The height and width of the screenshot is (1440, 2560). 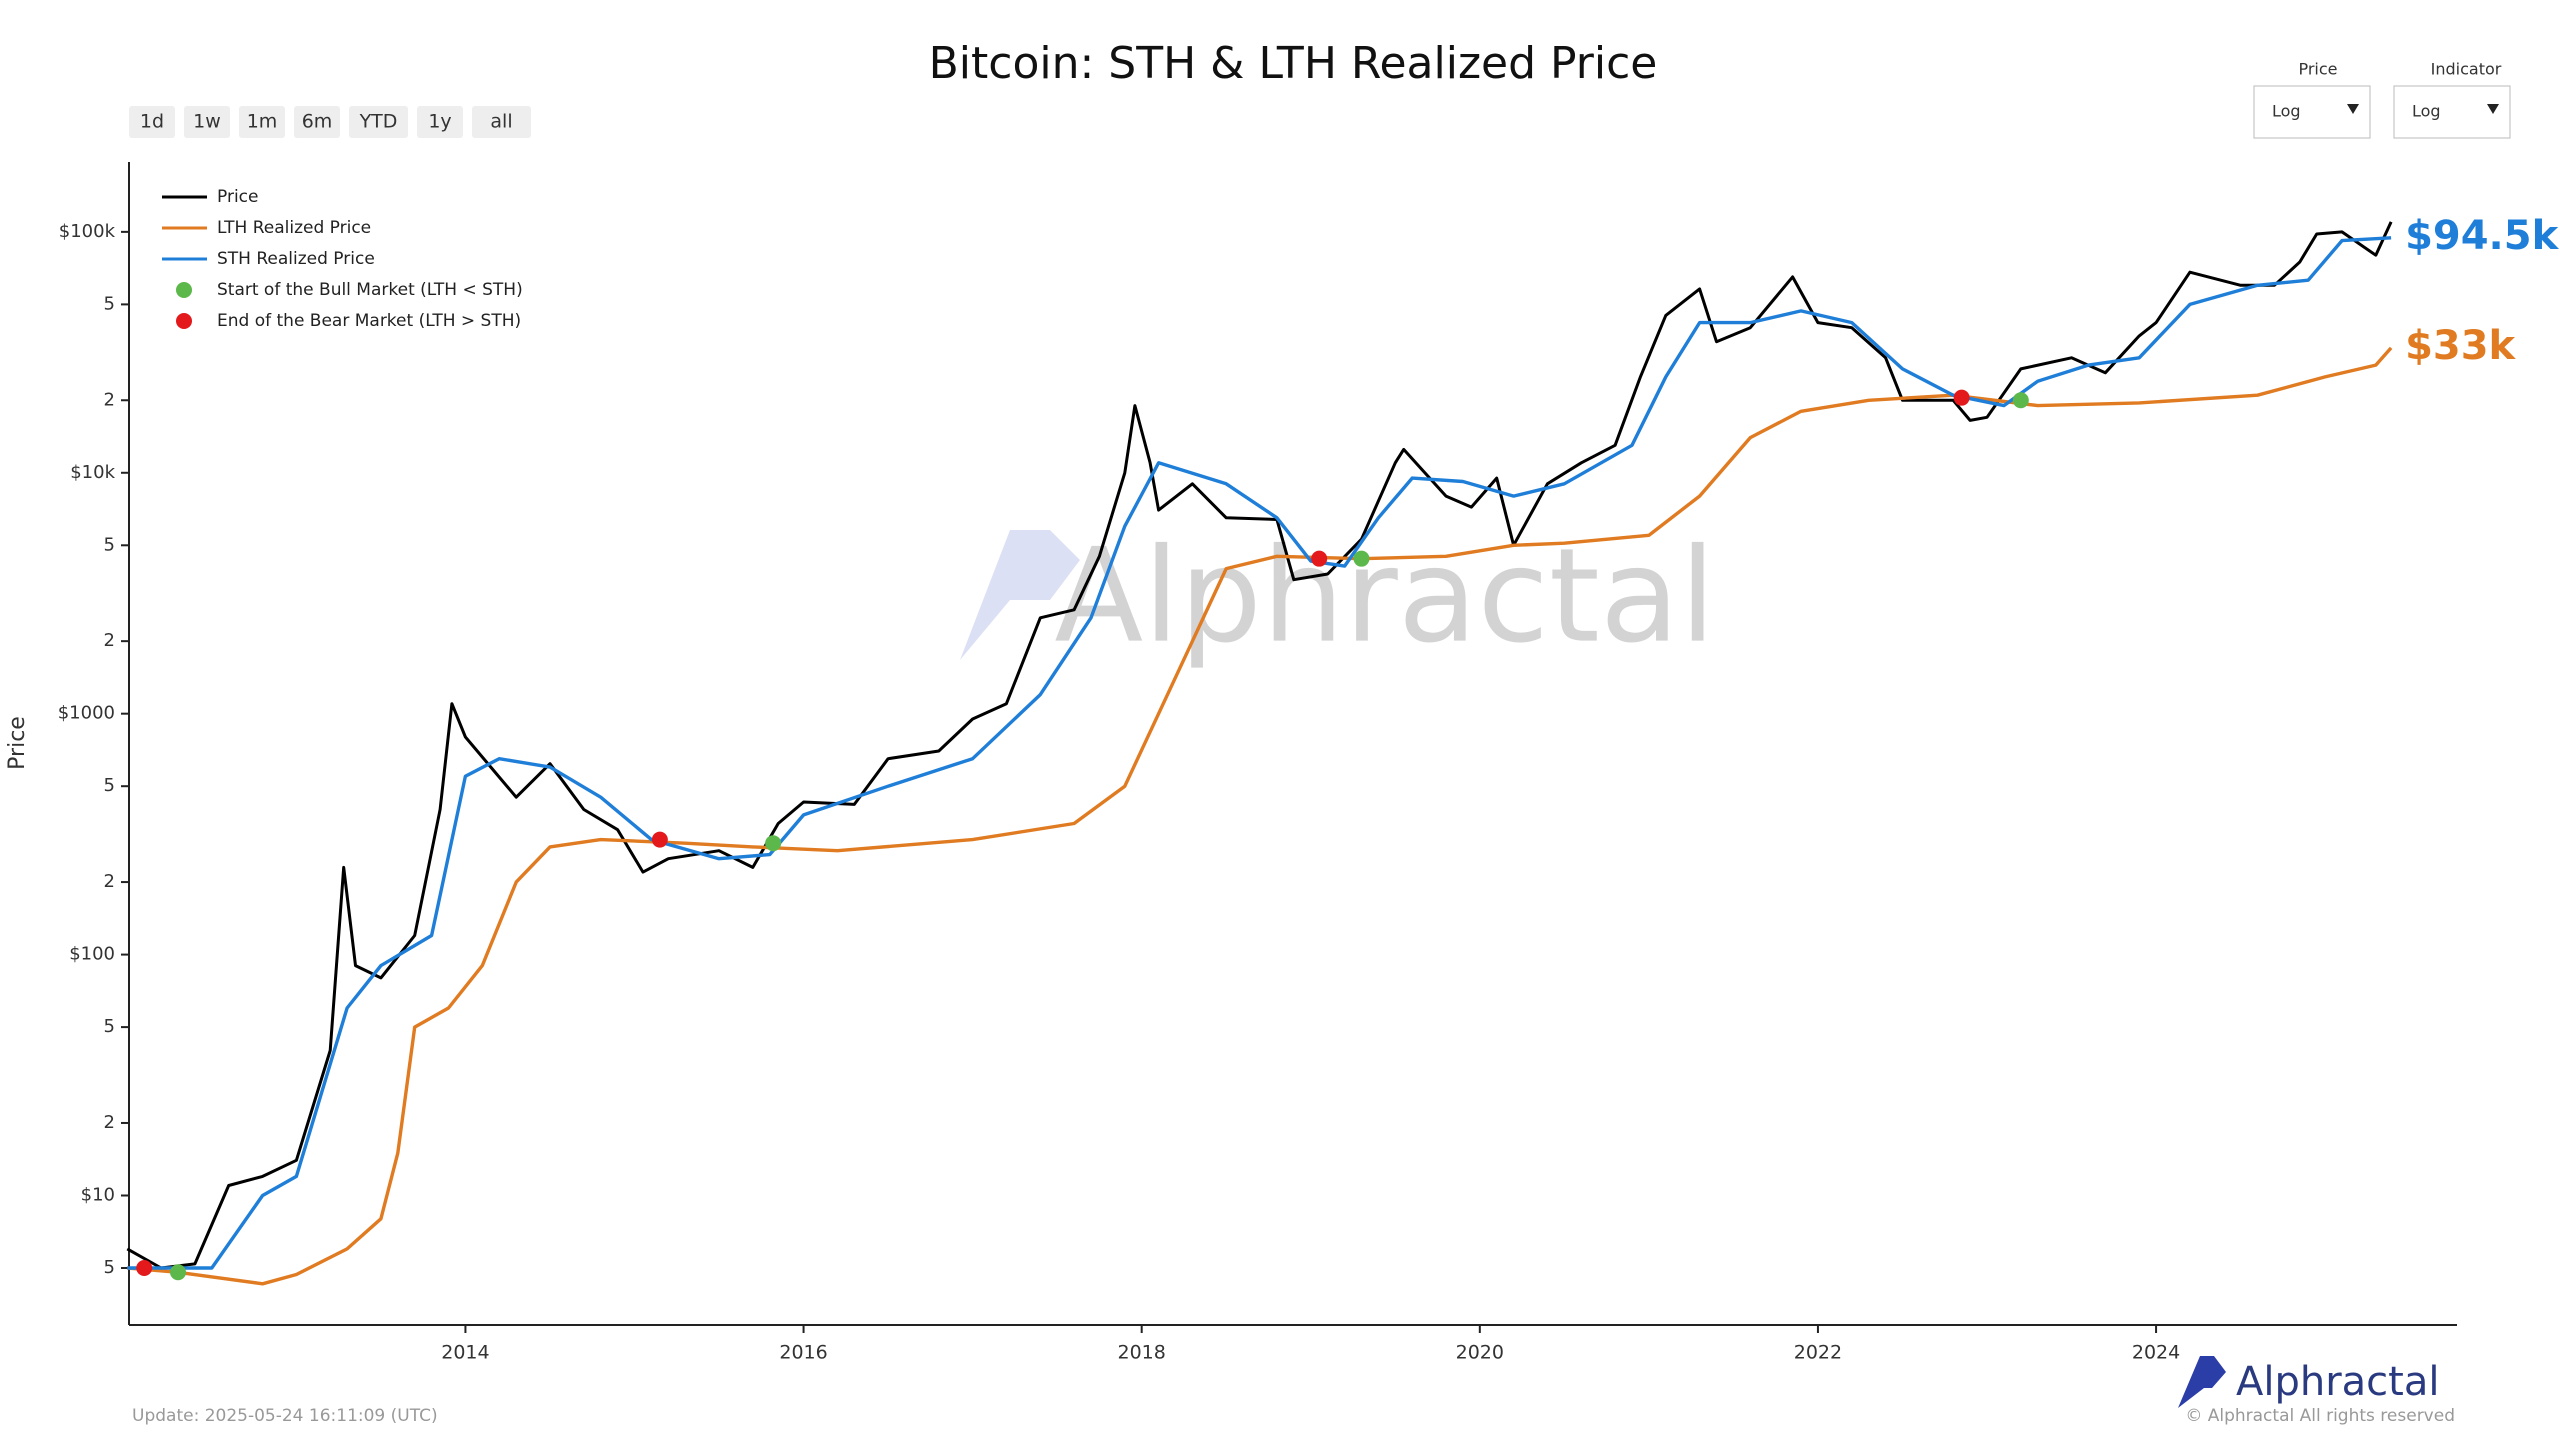 I want to click on x-tick-label: 2014, so click(x=465, y=1353).